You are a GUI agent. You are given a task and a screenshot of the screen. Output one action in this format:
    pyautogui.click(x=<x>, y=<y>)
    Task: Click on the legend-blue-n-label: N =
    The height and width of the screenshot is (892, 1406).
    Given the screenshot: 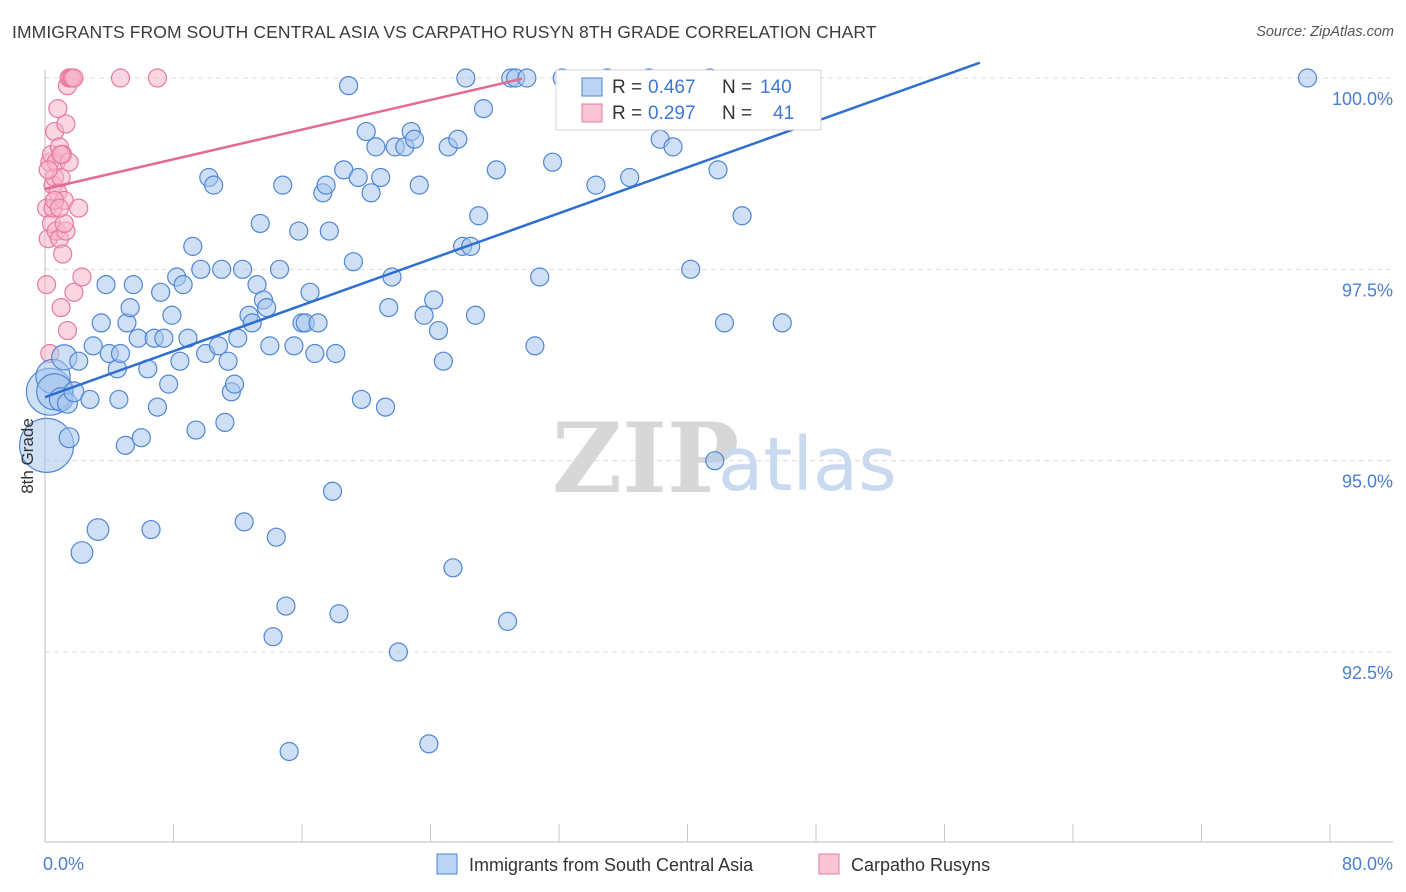 What is the action you would take?
    pyautogui.click(x=737, y=87)
    